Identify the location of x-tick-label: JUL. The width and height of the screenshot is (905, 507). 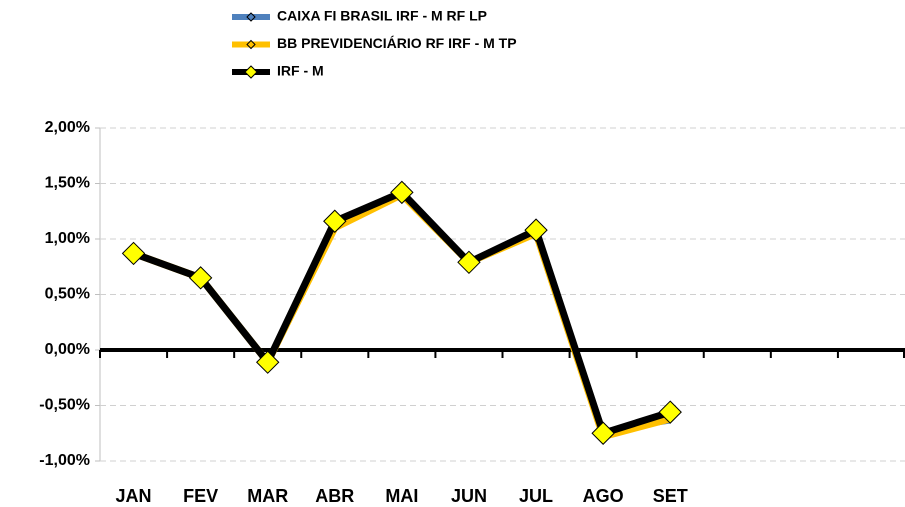
(536, 496).